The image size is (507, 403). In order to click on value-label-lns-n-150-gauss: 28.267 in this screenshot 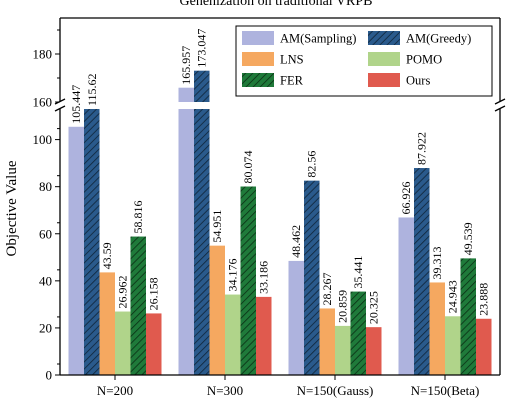, I will do `click(327, 288)`.